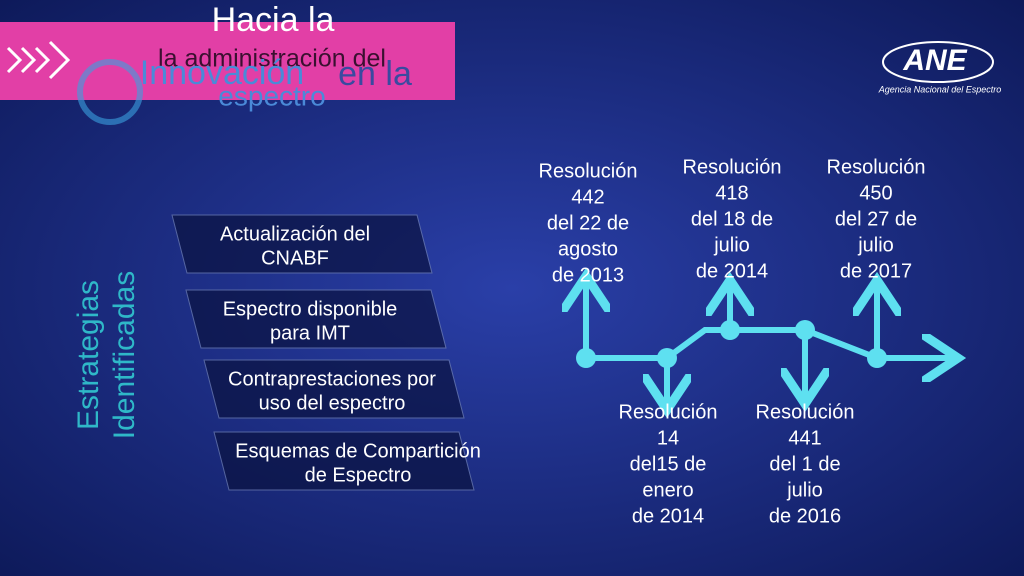 Image resolution: width=1024 pixels, height=576 pixels. I want to click on logo-subtitle: Agencia Nacional del Espectro, so click(940, 89).